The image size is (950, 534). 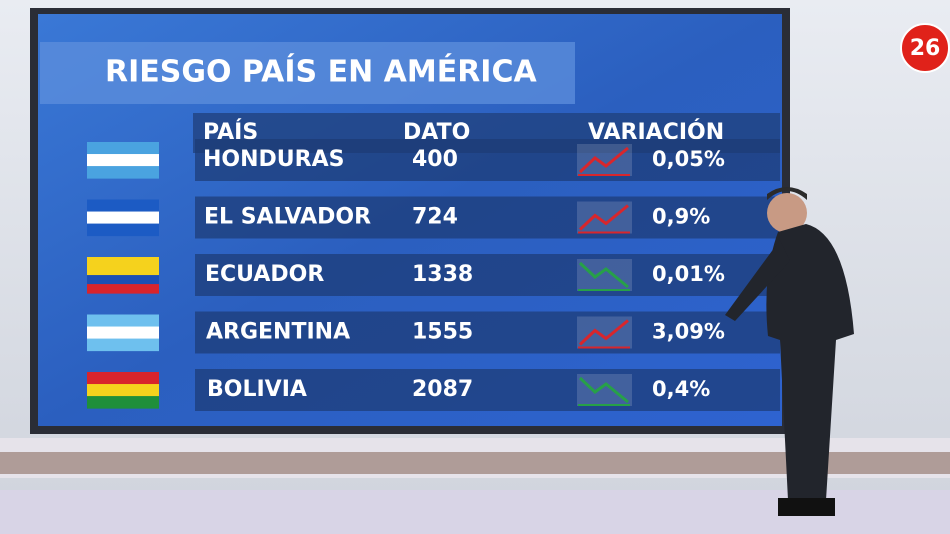 What do you see at coordinates (688, 332) in the screenshot?
I see `variation: 3,09%` at bounding box center [688, 332].